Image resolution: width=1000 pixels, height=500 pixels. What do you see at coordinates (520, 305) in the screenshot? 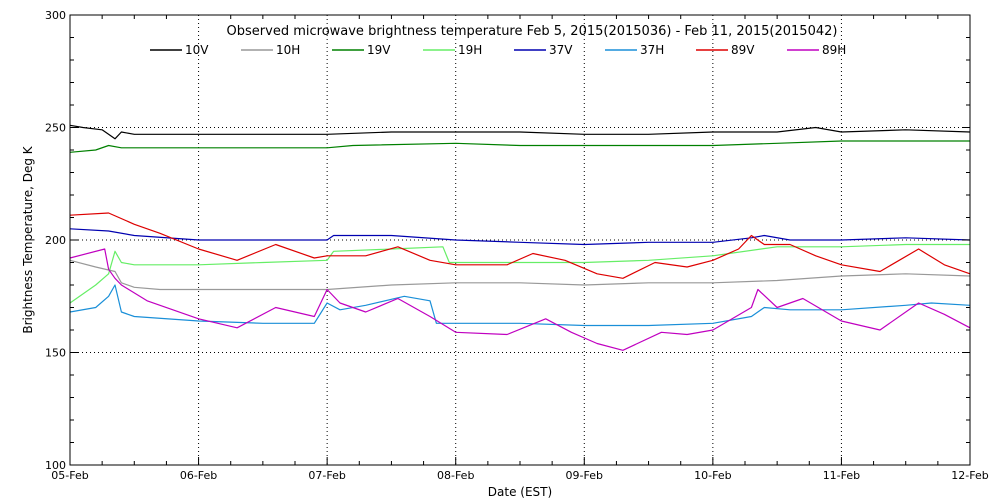
I see `series-line-37h` at bounding box center [520, 305].